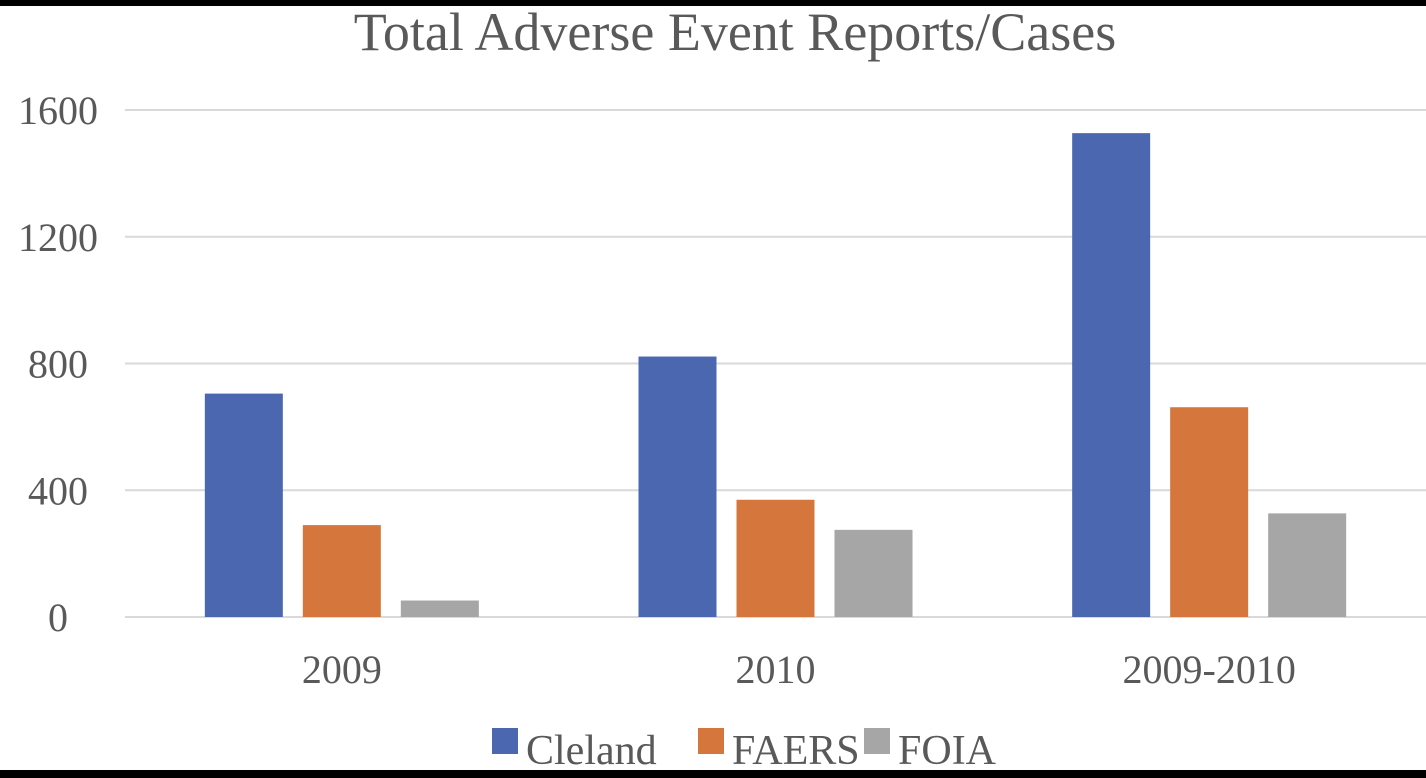 This screenshot has width=1426, height=778. What do you see at coordinates (796, 749) in the screenshot?
I see `legend-label-faers: FAERS` at bounding box center [796, 749].